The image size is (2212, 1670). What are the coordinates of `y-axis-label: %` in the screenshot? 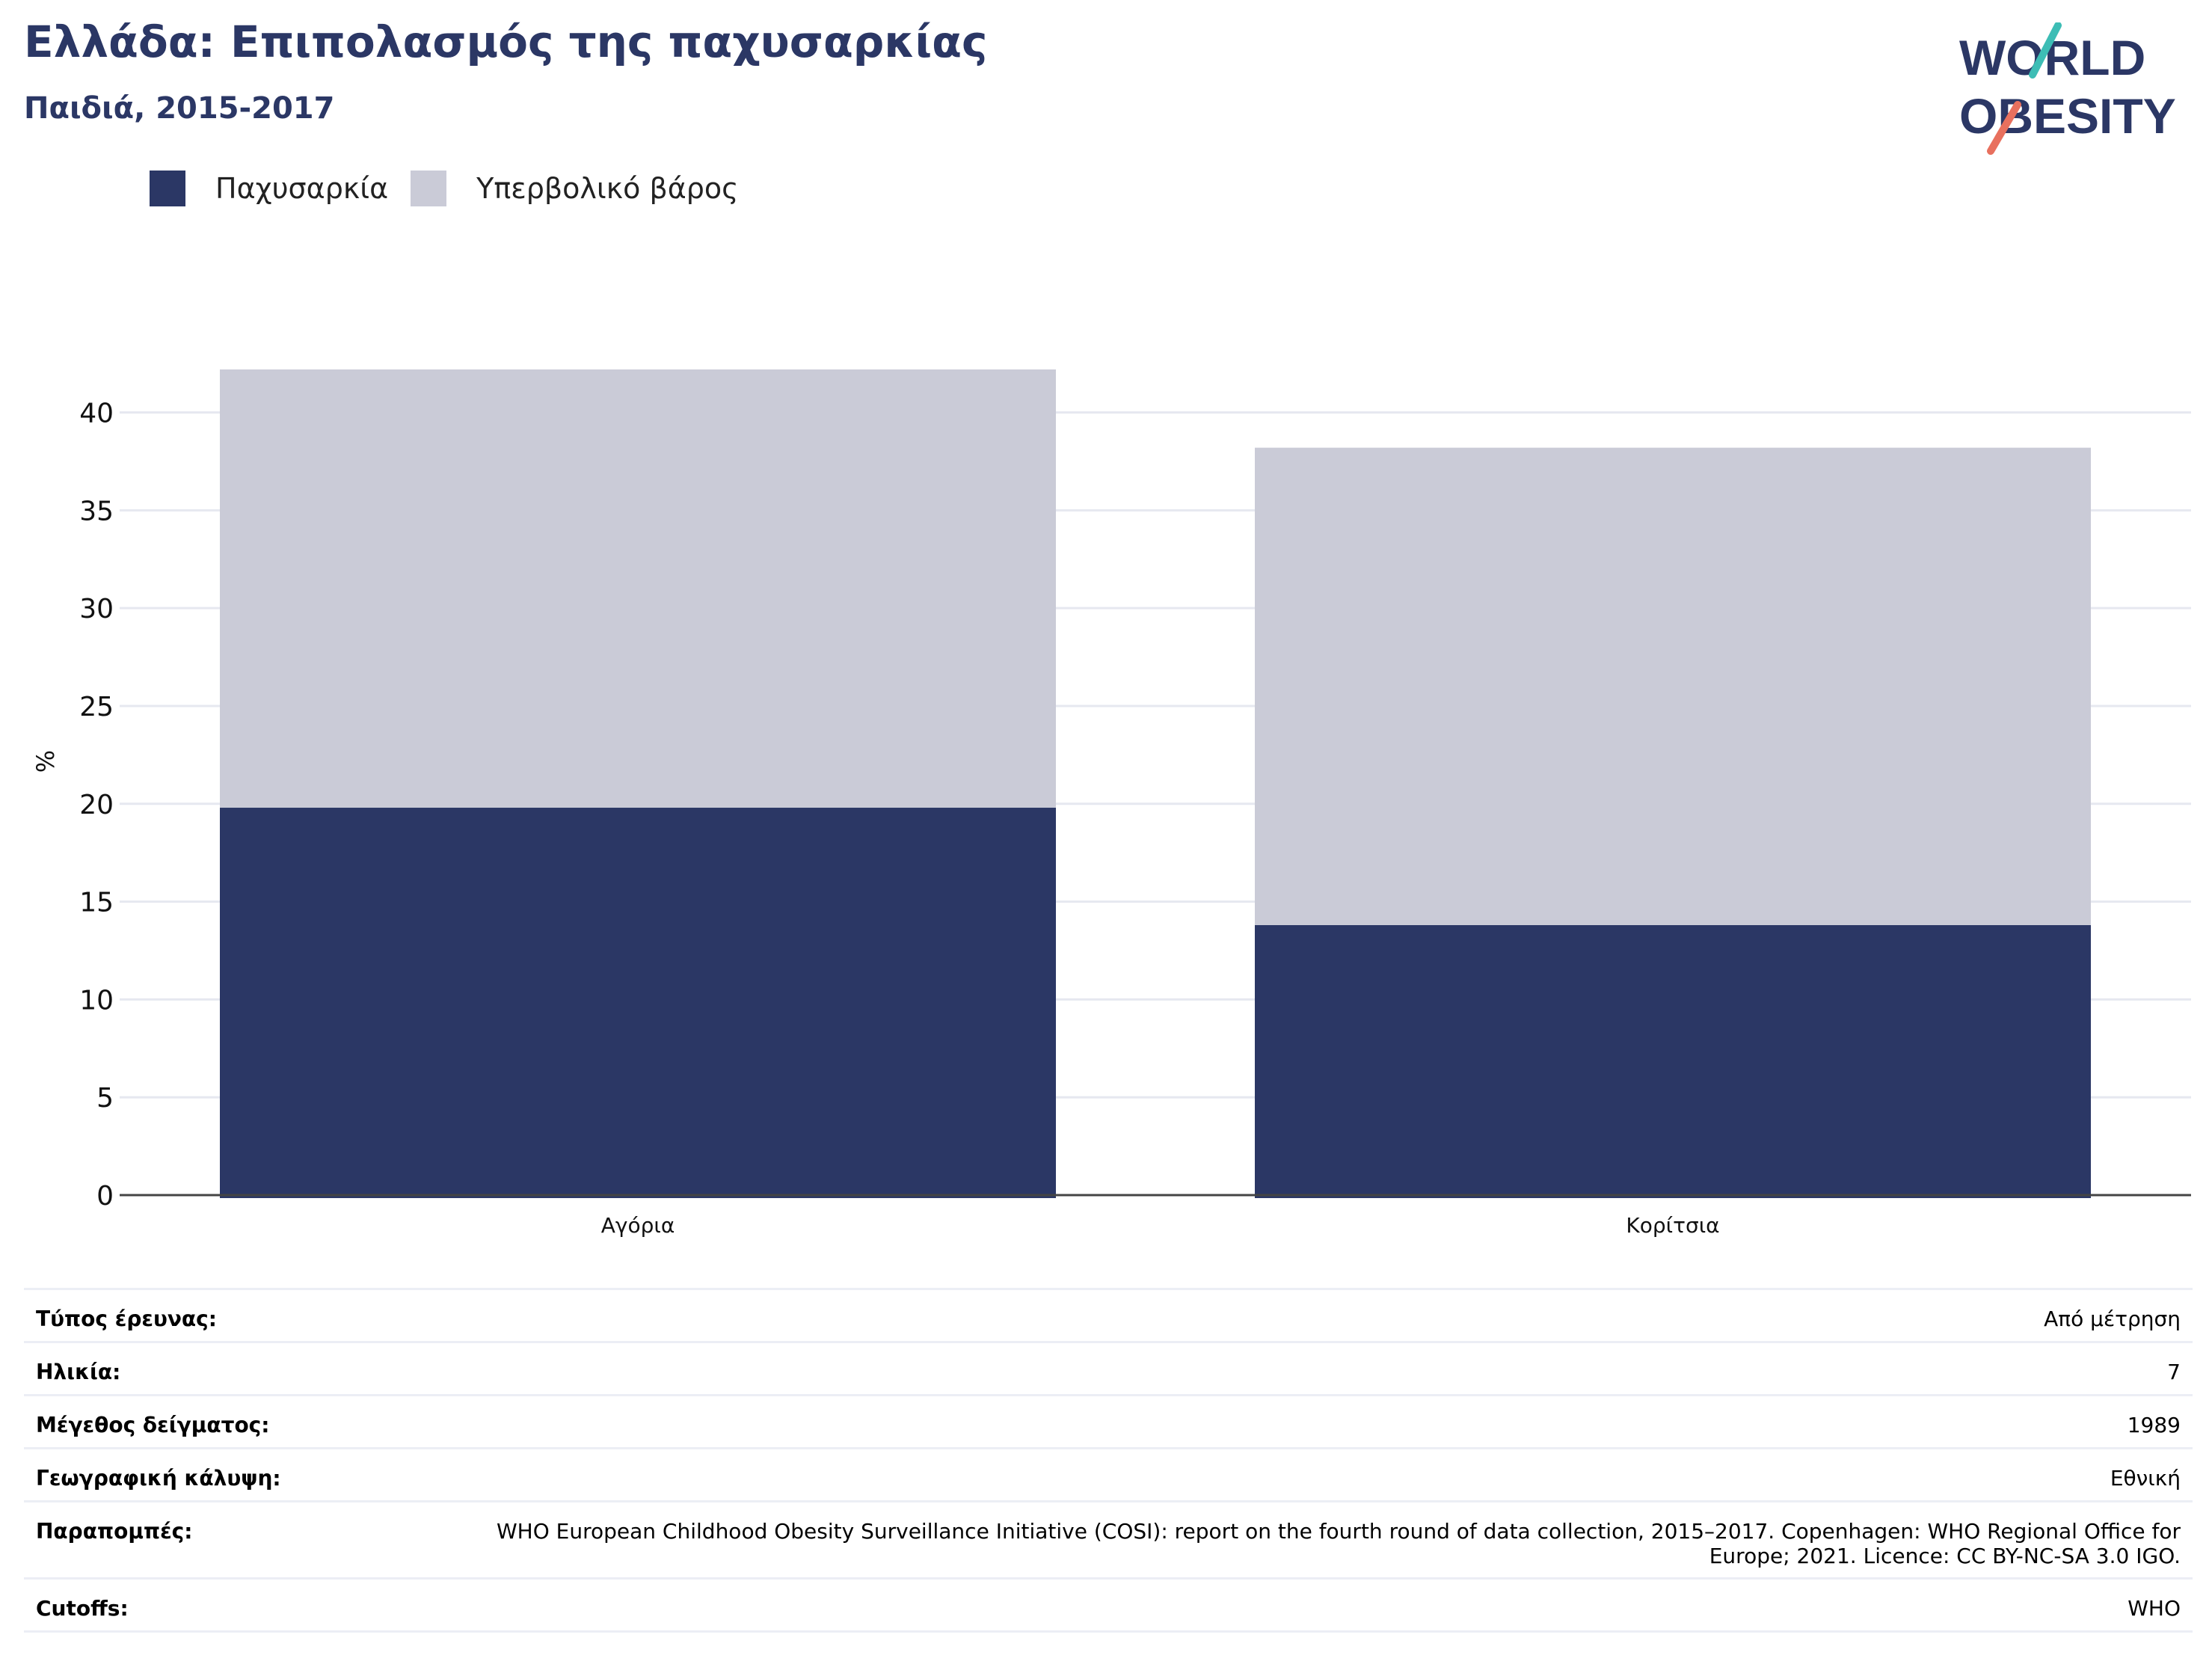 It's located at (45, 761).